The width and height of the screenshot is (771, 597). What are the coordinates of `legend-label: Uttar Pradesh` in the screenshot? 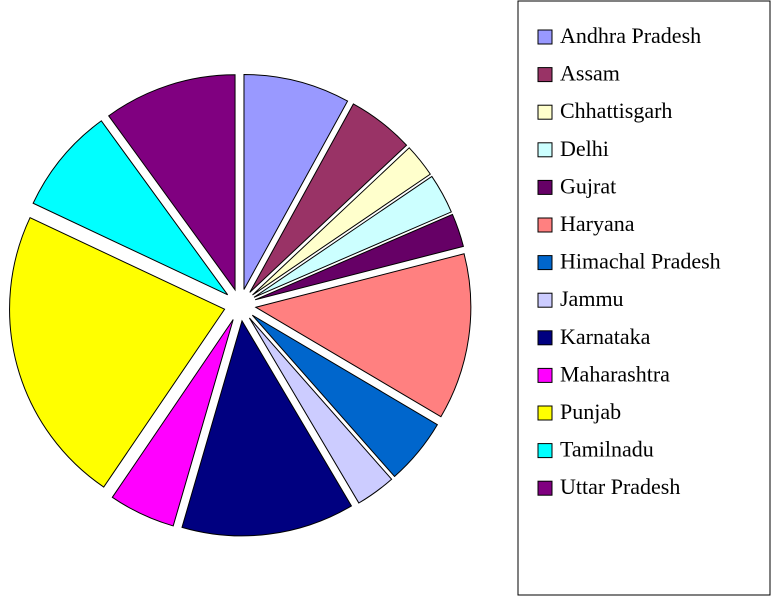 It's located at (620, 486).